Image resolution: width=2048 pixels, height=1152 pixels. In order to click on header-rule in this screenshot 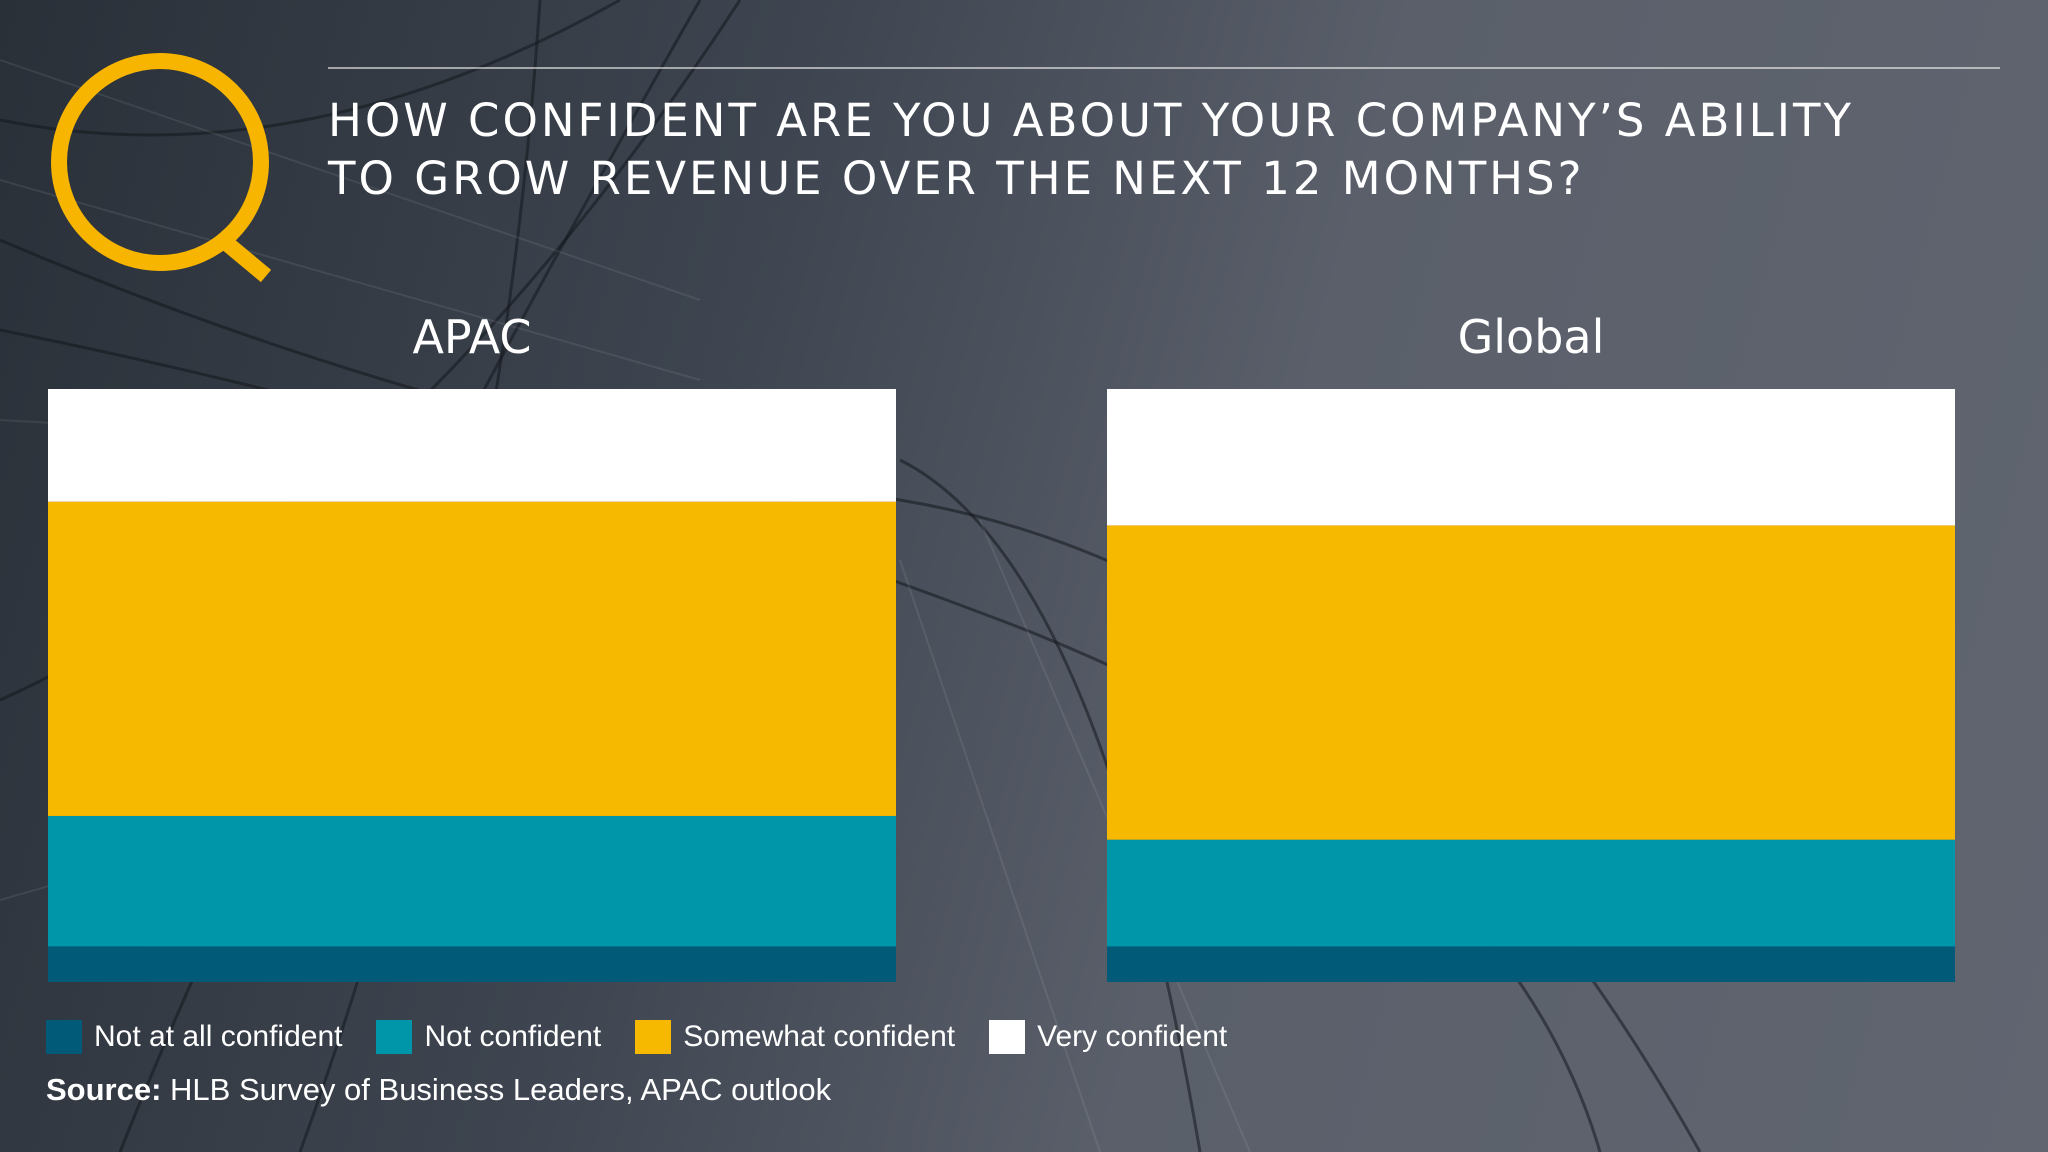, I will do `click(1164, 68)`.